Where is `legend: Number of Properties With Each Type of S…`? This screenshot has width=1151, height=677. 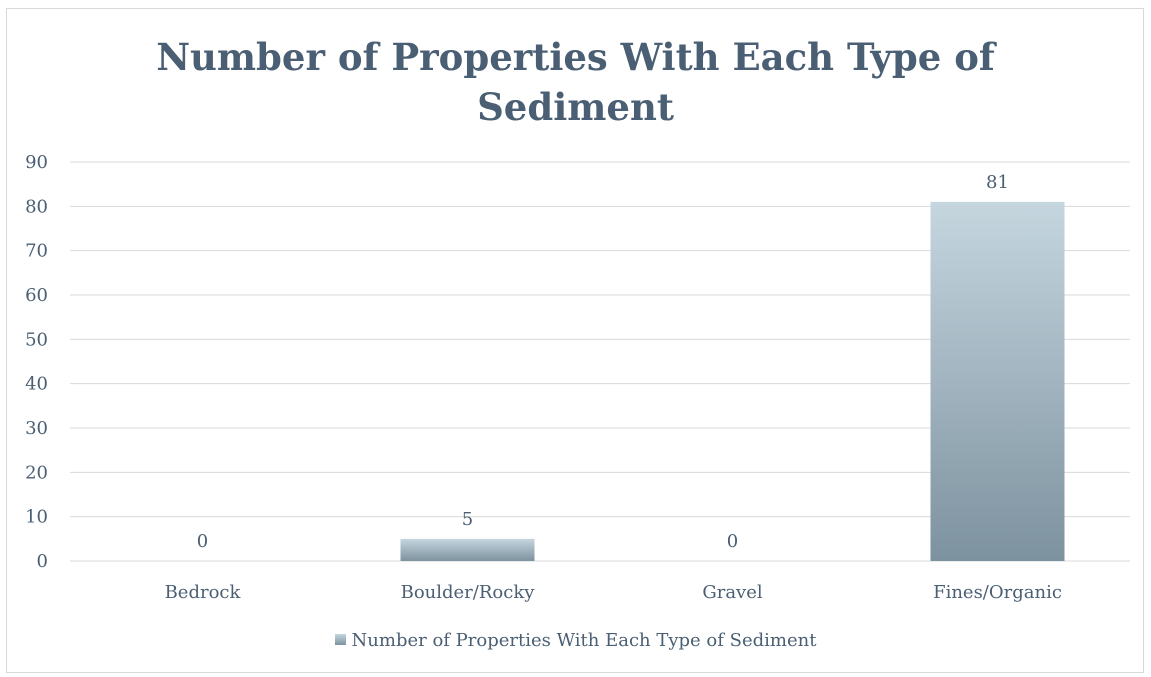 legend: Number of Properties With Each Type of S… is located at coordinates (575, 640).